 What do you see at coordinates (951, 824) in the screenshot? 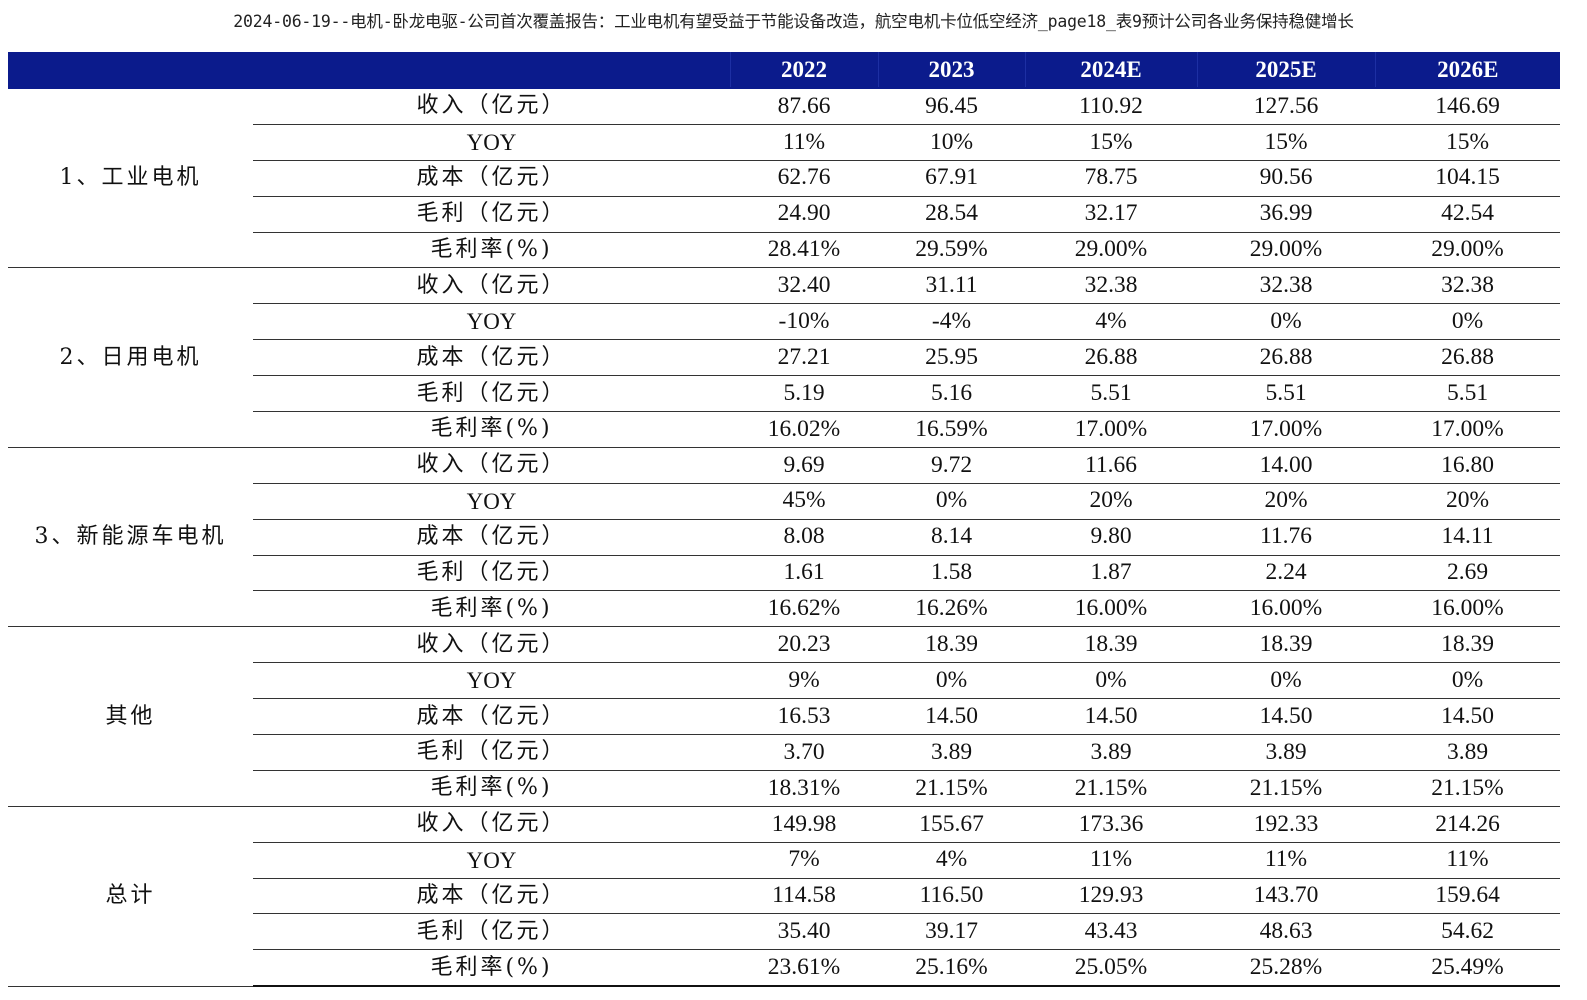
I see `value-cell: 155.67` at bounding box center [951, 824].